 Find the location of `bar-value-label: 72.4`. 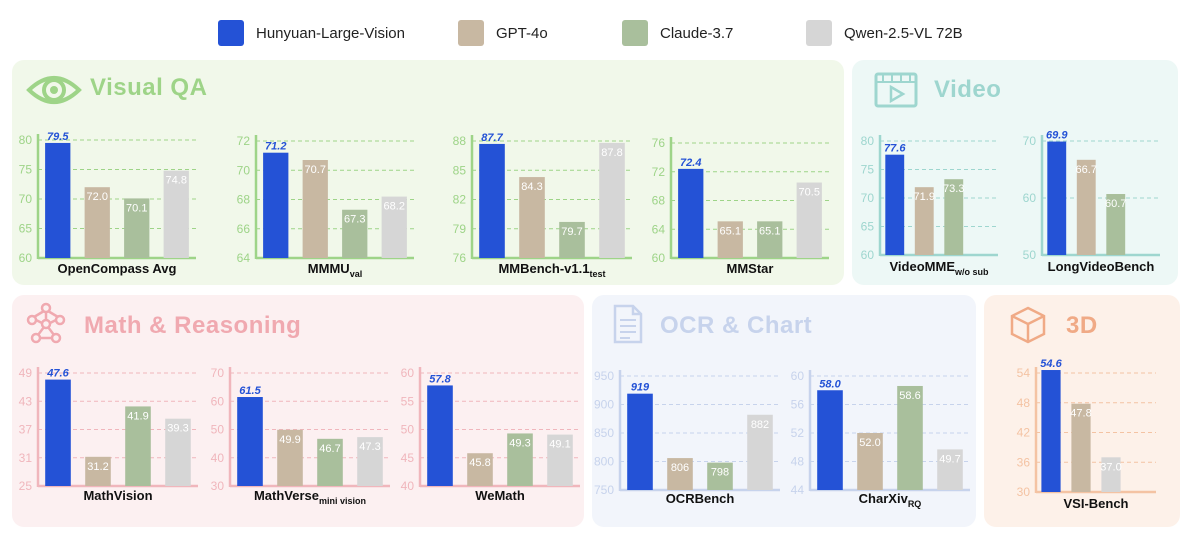

bar-value-label: 72.4 is located at coordinates (690, 163).